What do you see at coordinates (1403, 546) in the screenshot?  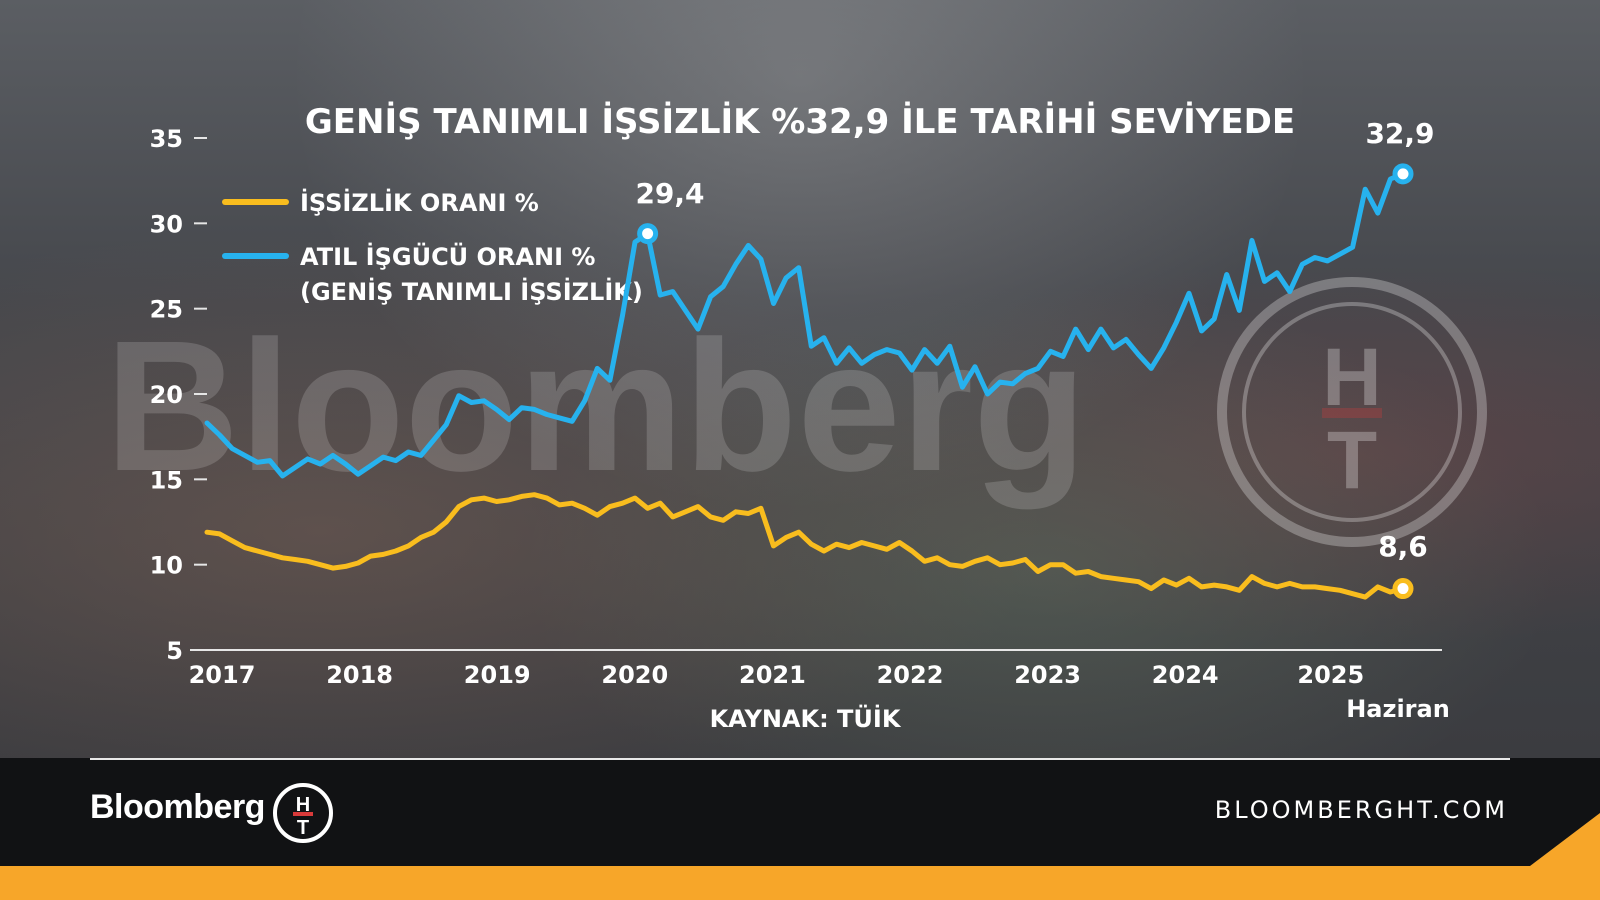 I see `annotation-issizlik-last: 8,6` at bounding box center [1403, 546].